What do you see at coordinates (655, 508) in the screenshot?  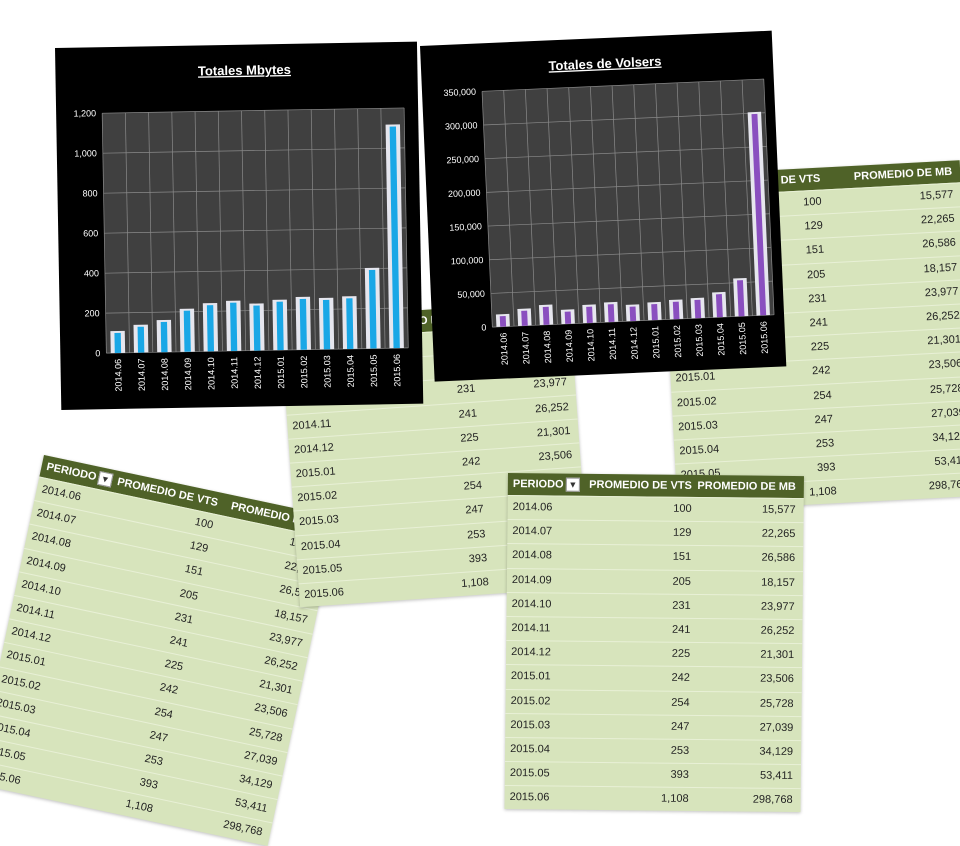 I see `table-row: 2014.06 100 15,577` at bounding box center [655, 508].